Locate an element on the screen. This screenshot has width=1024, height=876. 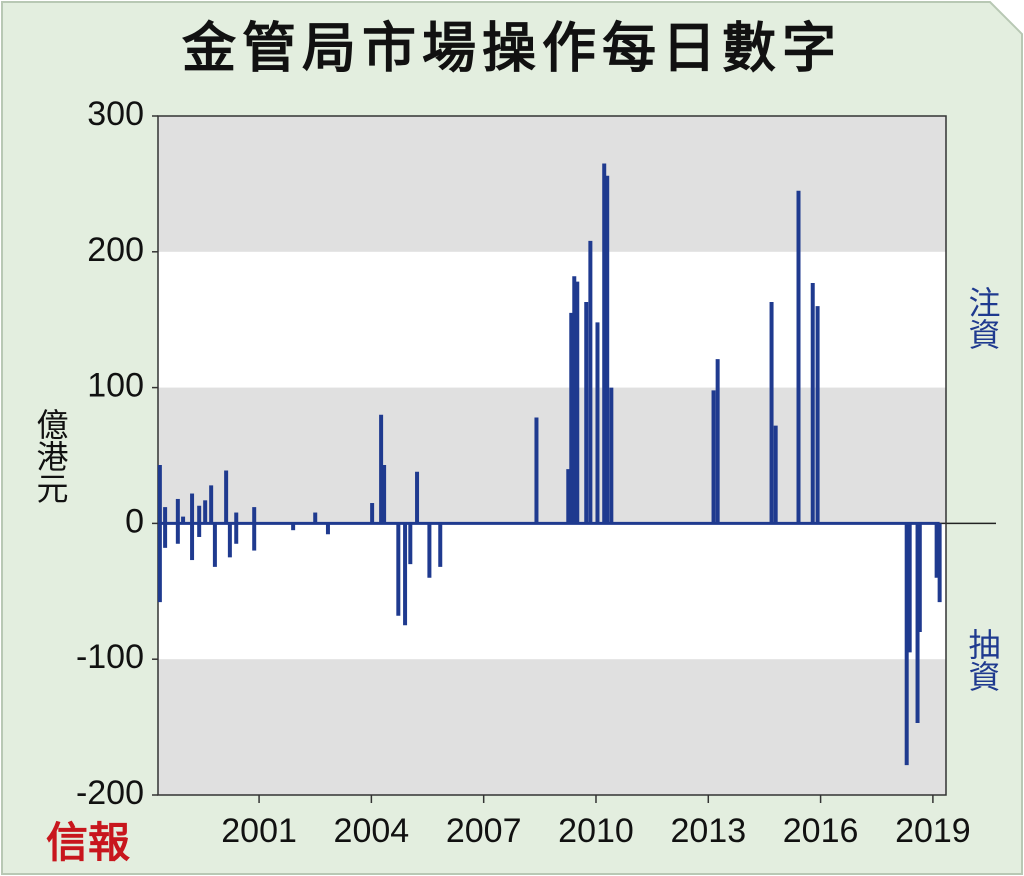
y-tick-label: -100 is located at coordinates (110, 657).